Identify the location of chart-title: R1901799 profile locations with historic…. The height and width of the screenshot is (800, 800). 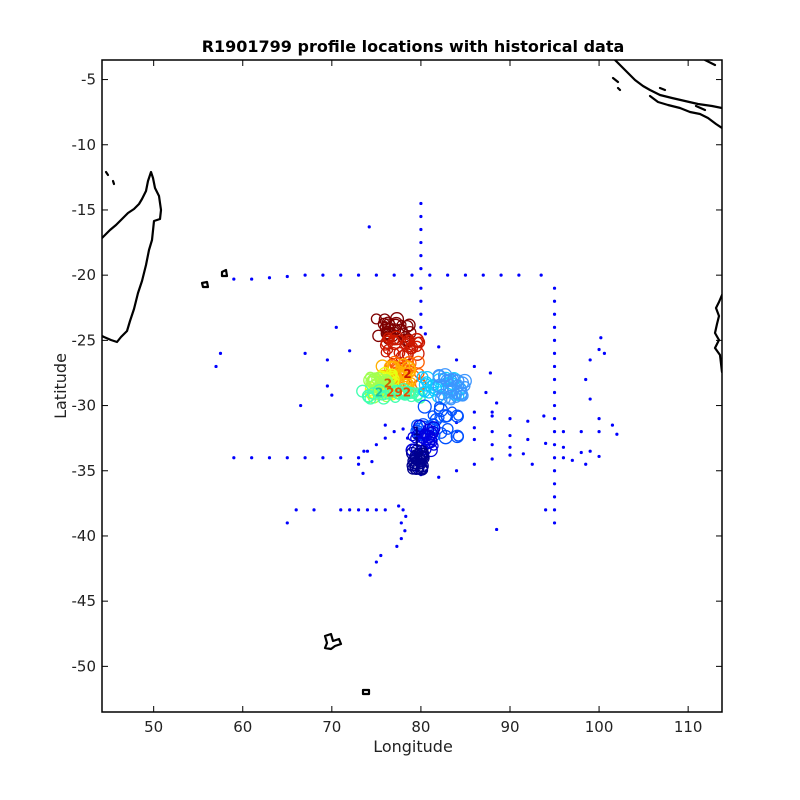
(413, 46).